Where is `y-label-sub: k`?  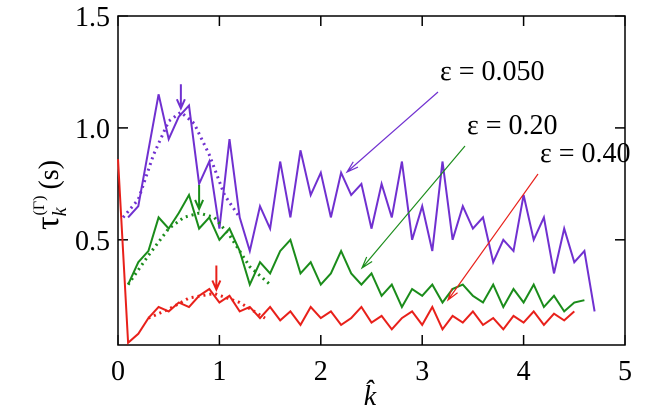 y-label-sub: k is located at coordinates (60, 211).